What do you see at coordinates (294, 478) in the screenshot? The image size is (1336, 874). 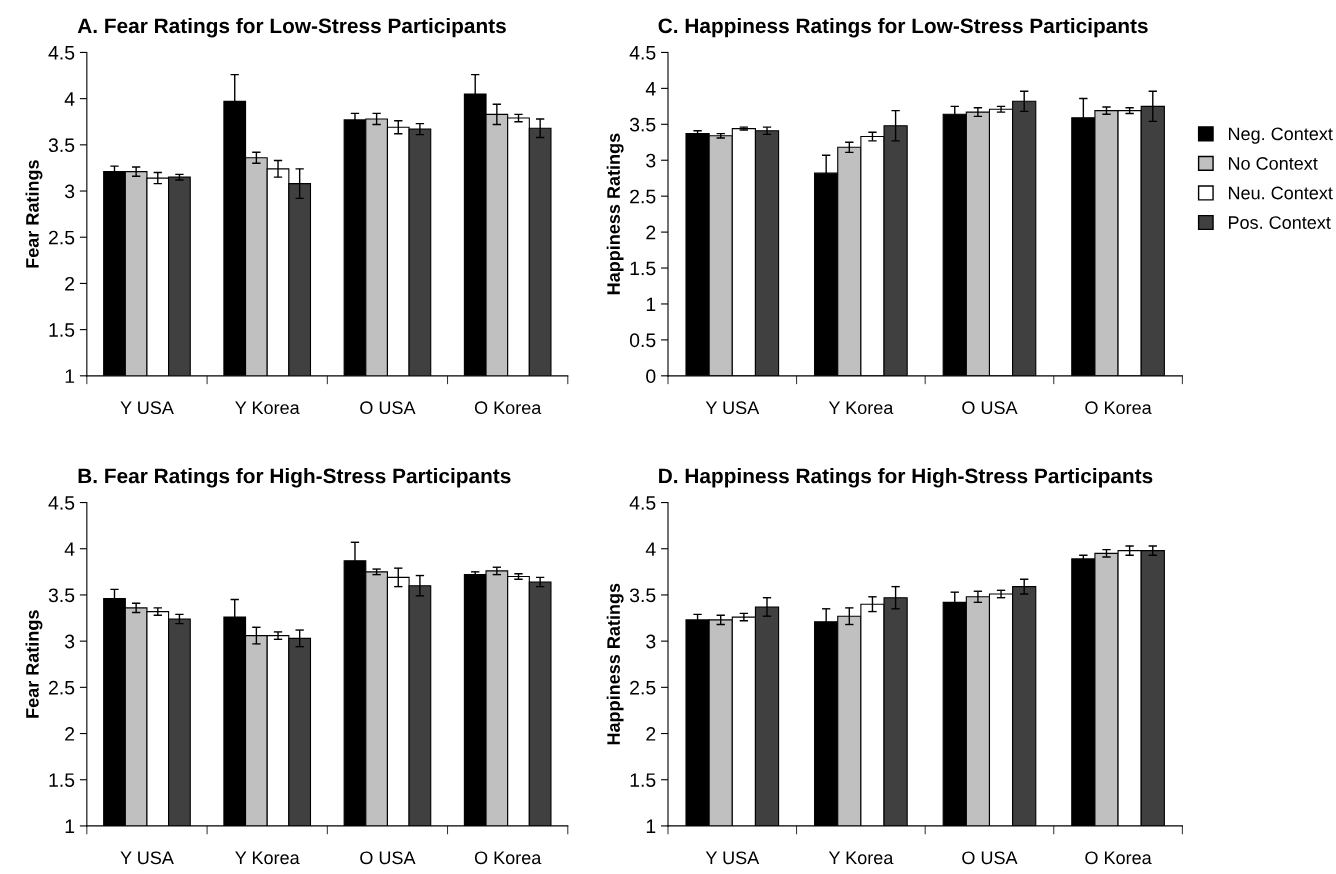 I see `chart-title: B. Fear Ratings for High-Stress Participants` at bounding box center [294, 478].